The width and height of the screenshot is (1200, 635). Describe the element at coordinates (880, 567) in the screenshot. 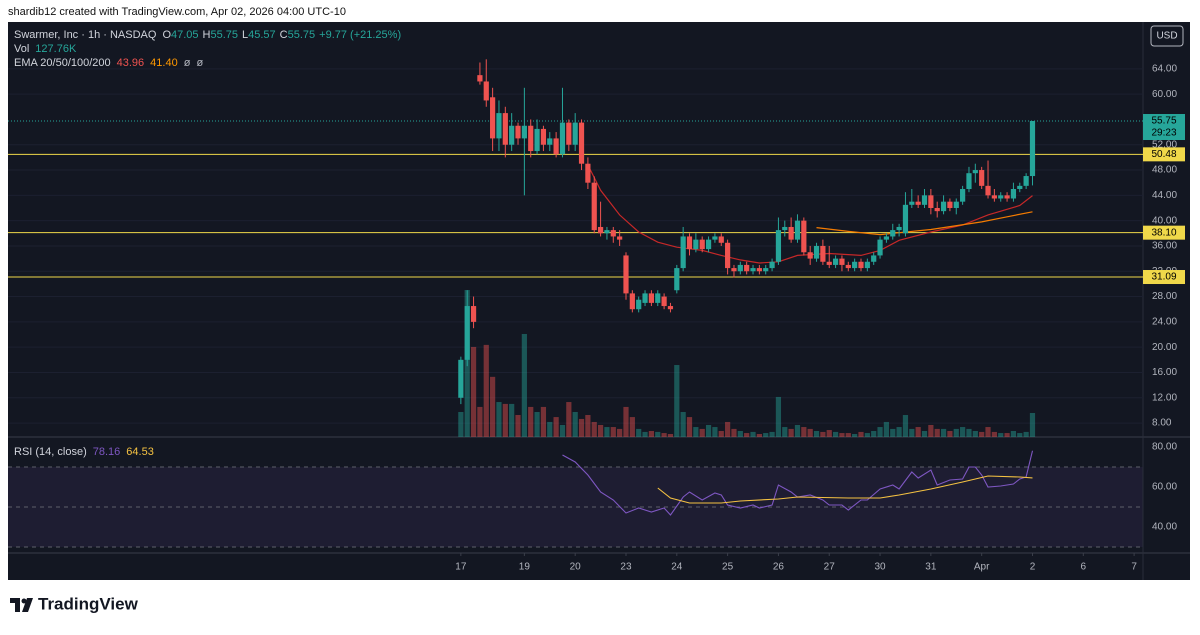

I see `x-tick-label: 30` at that location.